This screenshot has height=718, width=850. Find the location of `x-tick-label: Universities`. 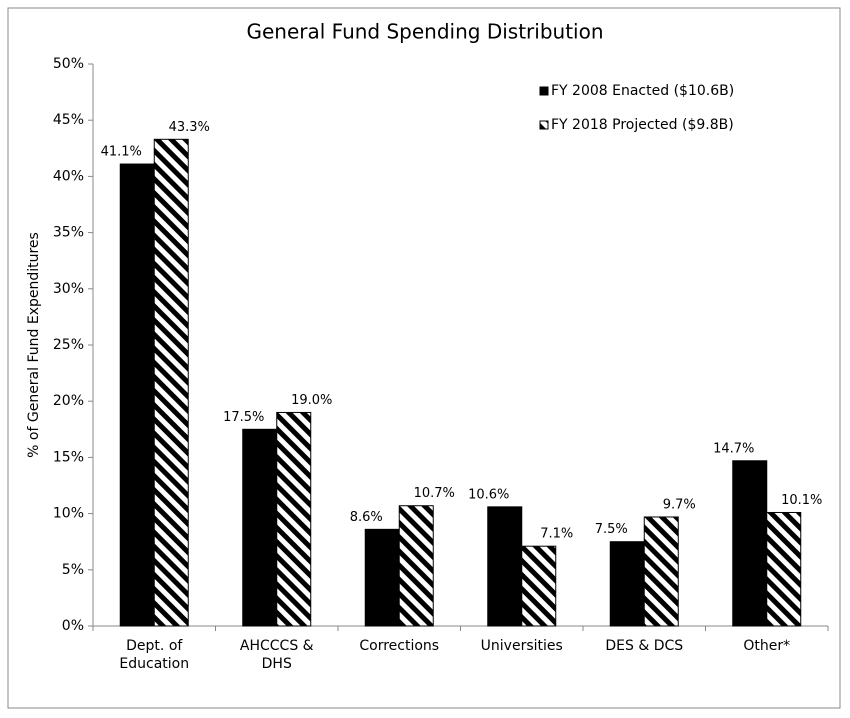

x-tick-label: Universities is located at coordinates (522, 646).